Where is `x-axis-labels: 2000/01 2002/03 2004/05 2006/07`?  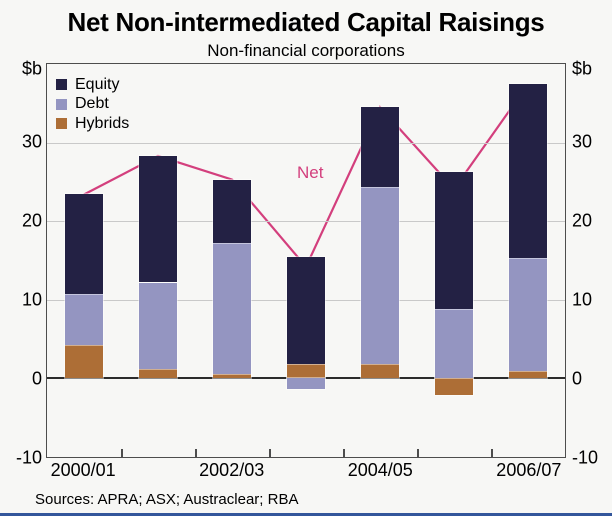 x-axis-labels: 2000/01 2002/03 2004/05 2006/07 is located at coordinates (306, 471).